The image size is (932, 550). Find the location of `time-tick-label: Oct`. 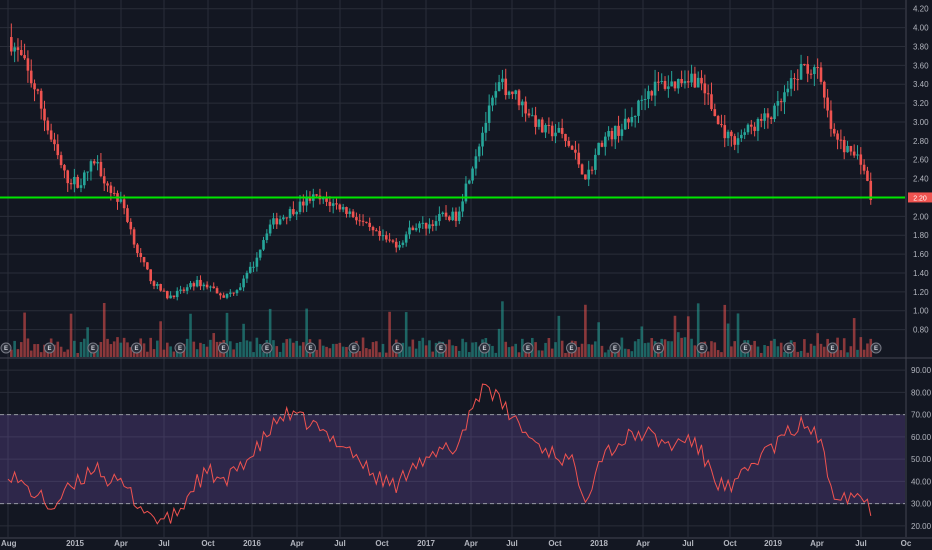

time-tick-label: Oct is located at coordinates (730, 543).